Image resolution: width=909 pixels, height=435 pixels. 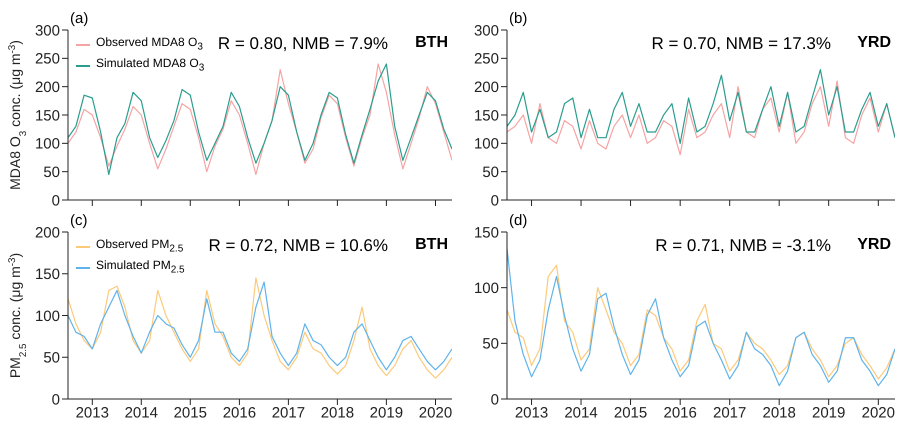 What do you see at coordinates (149, 44) in the screenshot?
I see `legend-label: Observed MDA8 O$_{3}$` at bounding box center [149, 44].